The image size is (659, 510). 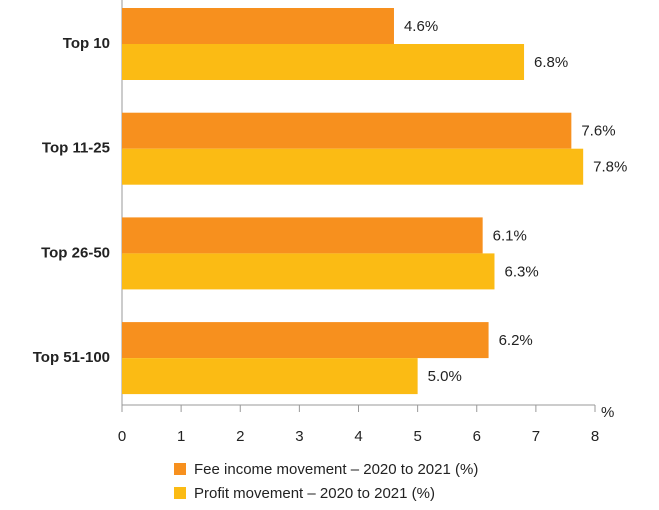 What do you see at coordinates (122, 436) in the screenshot?
I see `x-tick-label: 0` at bounding box center [122, 436].